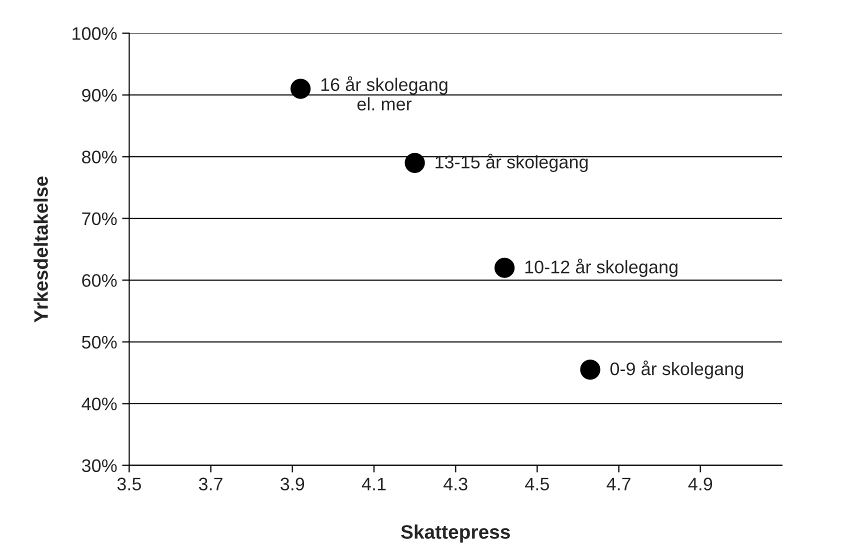 This screenshot has height=554, width=850. What do you see at coordinates (537, 484) in the screenshot?
I see `x-tick-label: 4.5` at bounding box center [537, 484].